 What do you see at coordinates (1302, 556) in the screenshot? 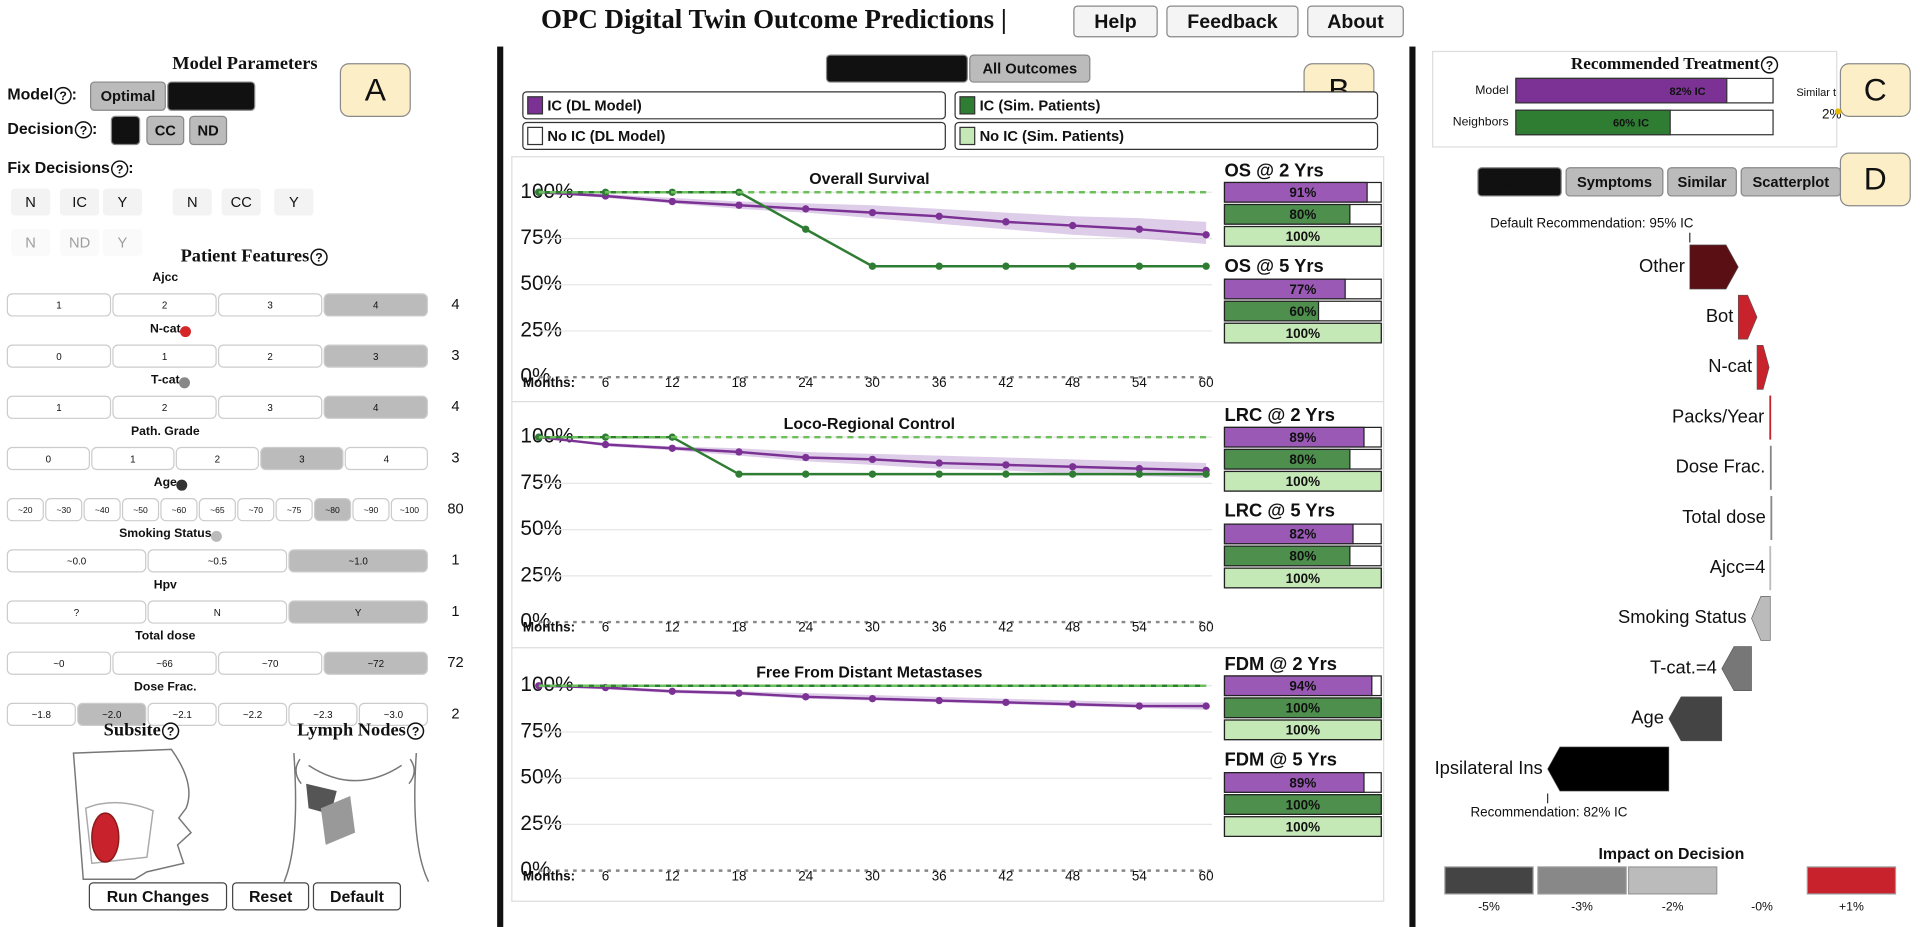
I see `metric-value: 80%` at bounding box center [1302, 556].